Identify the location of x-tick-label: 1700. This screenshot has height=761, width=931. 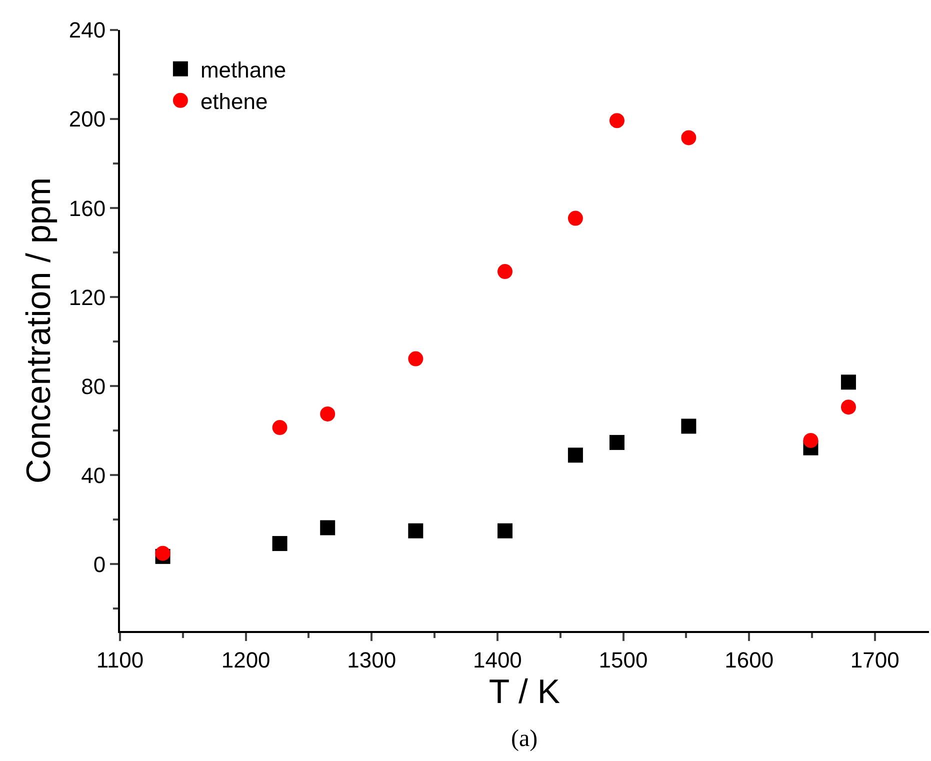
(875, 659).